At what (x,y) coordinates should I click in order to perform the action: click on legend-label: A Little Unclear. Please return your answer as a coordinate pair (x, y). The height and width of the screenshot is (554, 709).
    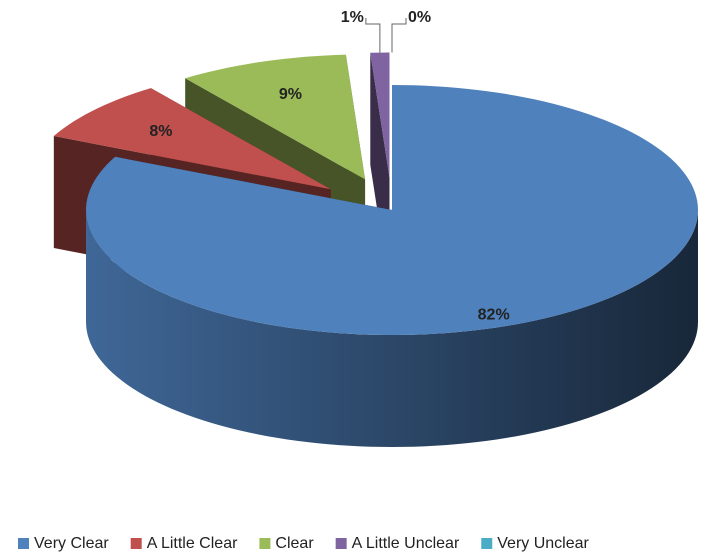
    Looking at the image, I should click on (406, 543).